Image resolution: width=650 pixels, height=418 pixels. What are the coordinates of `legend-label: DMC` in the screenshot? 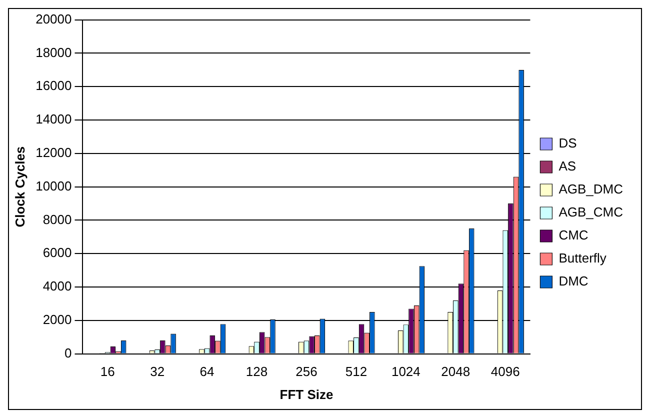 It's located at (573, 281).